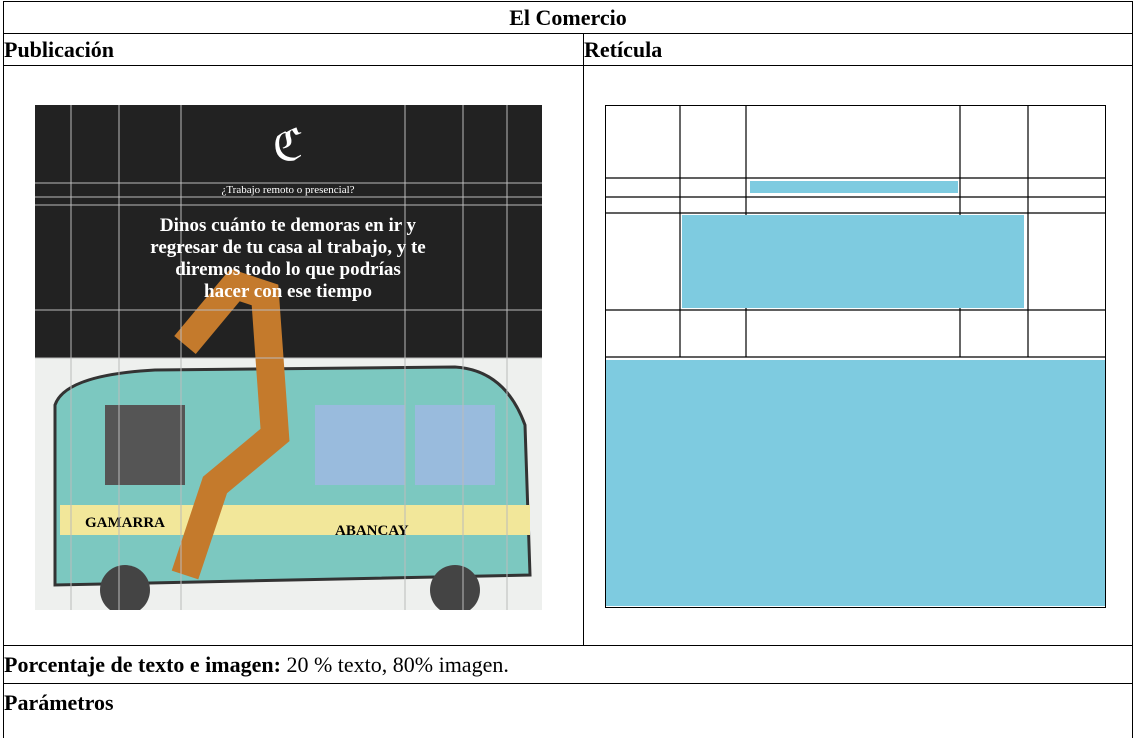 This screenshot has height=738, width=1136. Describe the element at coordinates (287, 247) in the screenshot. I see `headline-line: regresar de tu casa al trabajo, y te` at that location.